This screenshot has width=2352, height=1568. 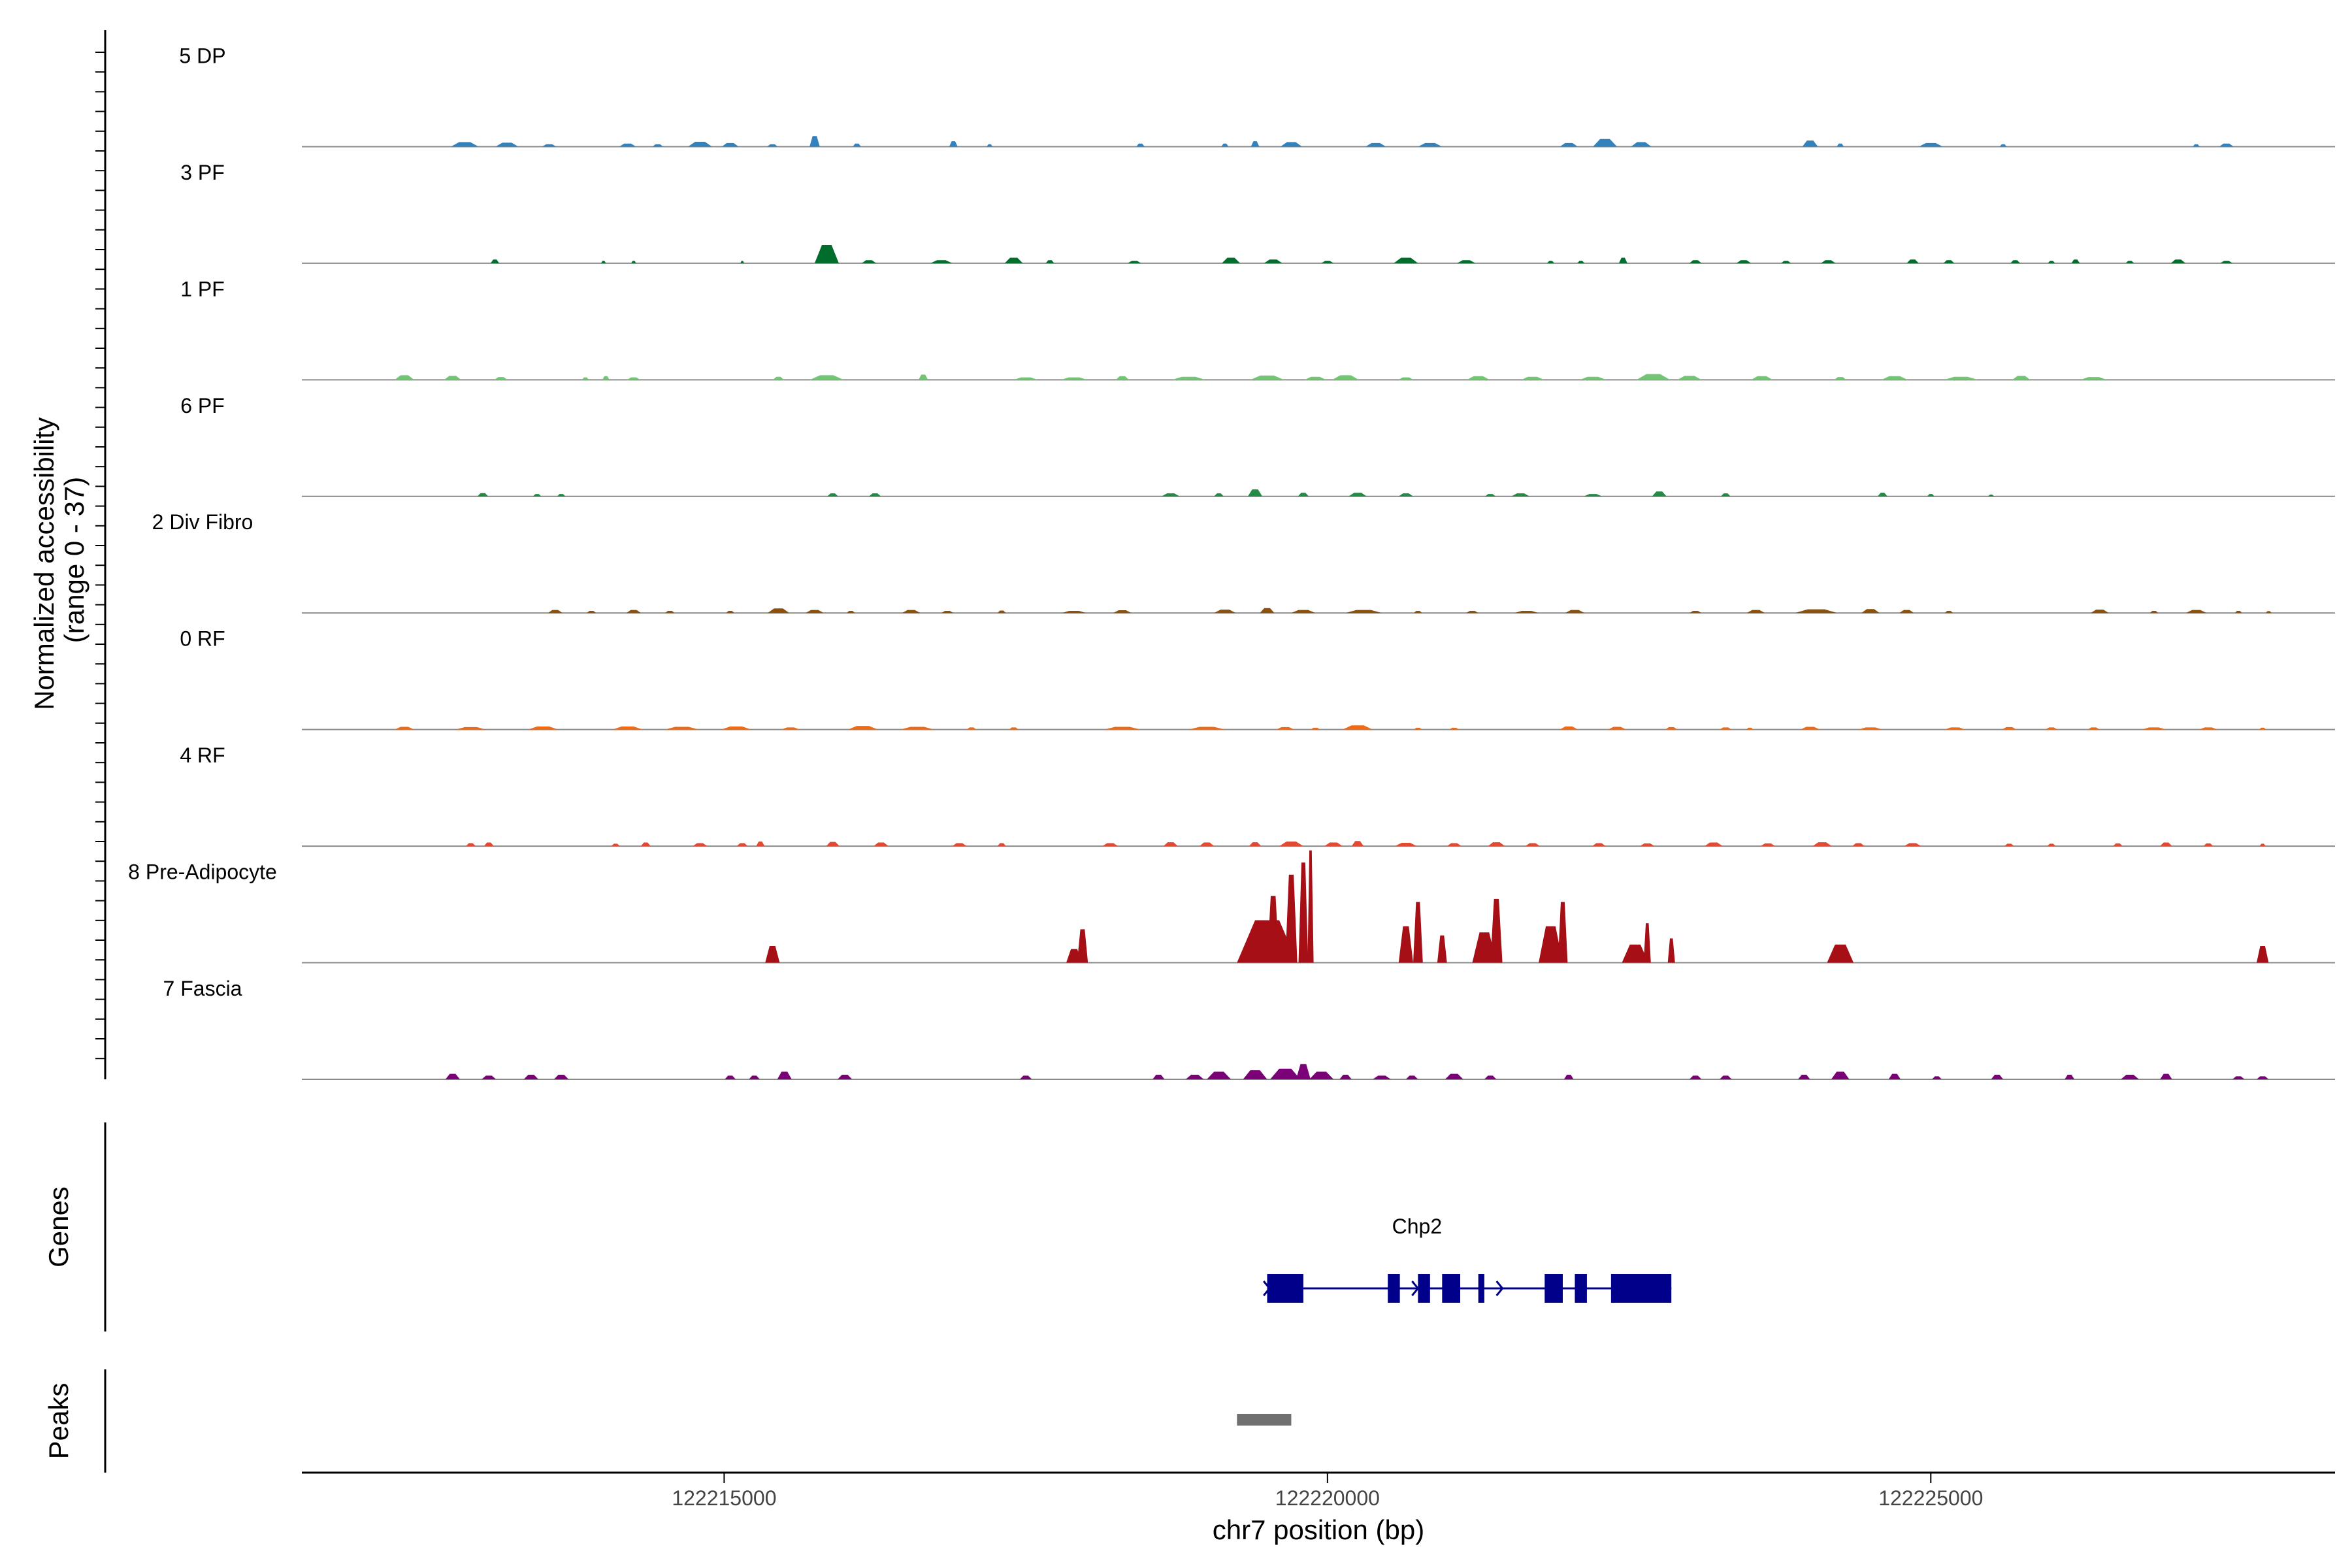 What do you see at coordinates (202, 988) in the screenshot?
I see `track-label: 7 Fascia` at bounding box center [202, 988].